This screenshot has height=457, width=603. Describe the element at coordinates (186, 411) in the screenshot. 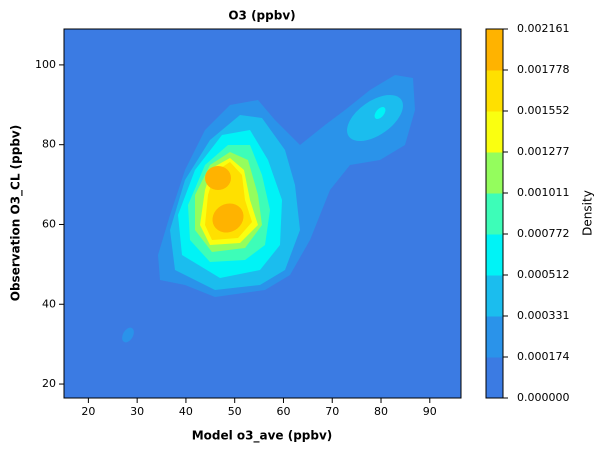

I see `x-tick-label: 40` at that location.